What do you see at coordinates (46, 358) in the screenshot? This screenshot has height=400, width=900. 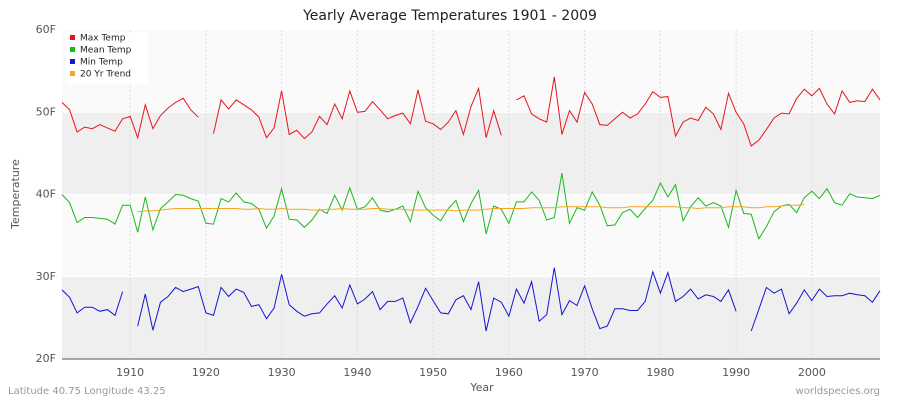 I see `y-tick-label: 20F` at bounding box center [46, 358].